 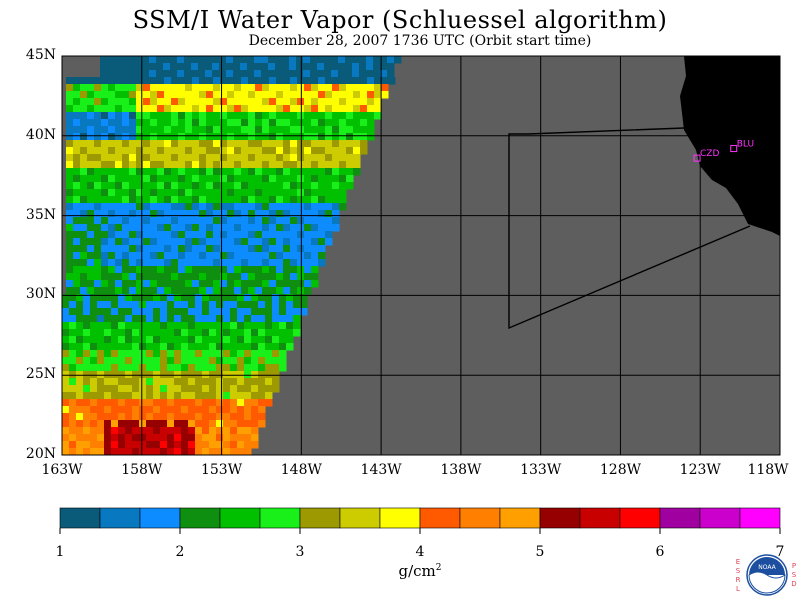 What do you see at coordinates (180, 552) in the screenshot?
I see `colorbar-tick-label: 2` at bounding box center [180, 552].